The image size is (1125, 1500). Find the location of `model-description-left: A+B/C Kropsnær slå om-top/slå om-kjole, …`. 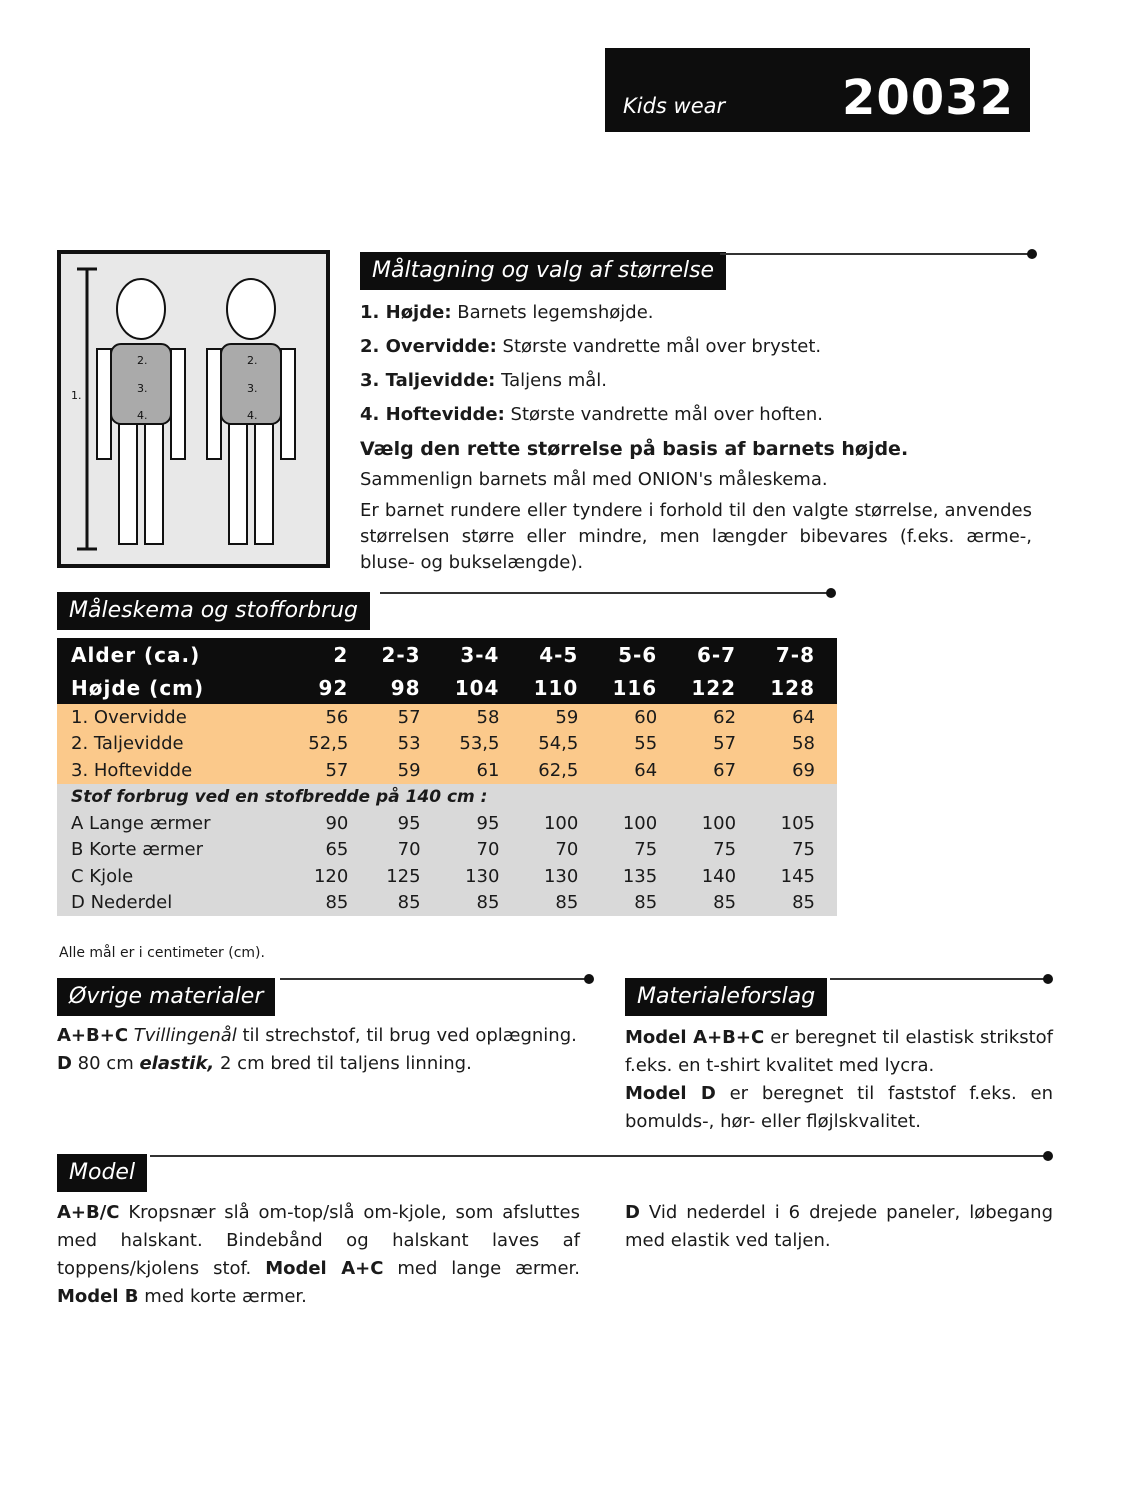

model-description-left: A+B/C Kropsnær slå om-top/slå om-kjole, … is located at coordinates (318, 1254).